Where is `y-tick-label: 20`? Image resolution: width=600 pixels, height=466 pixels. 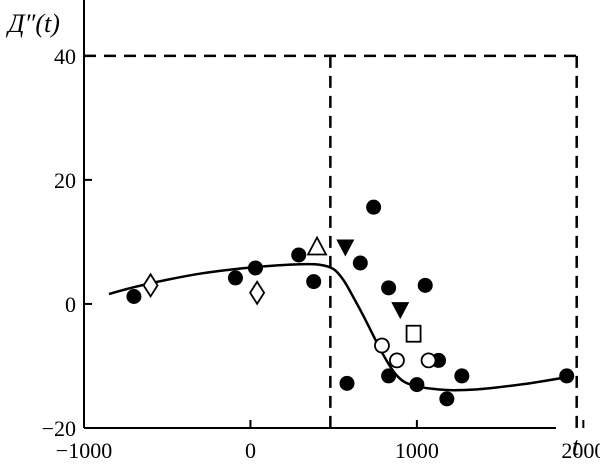
y-tick-label: 20 is located at coordinates (65, 180).